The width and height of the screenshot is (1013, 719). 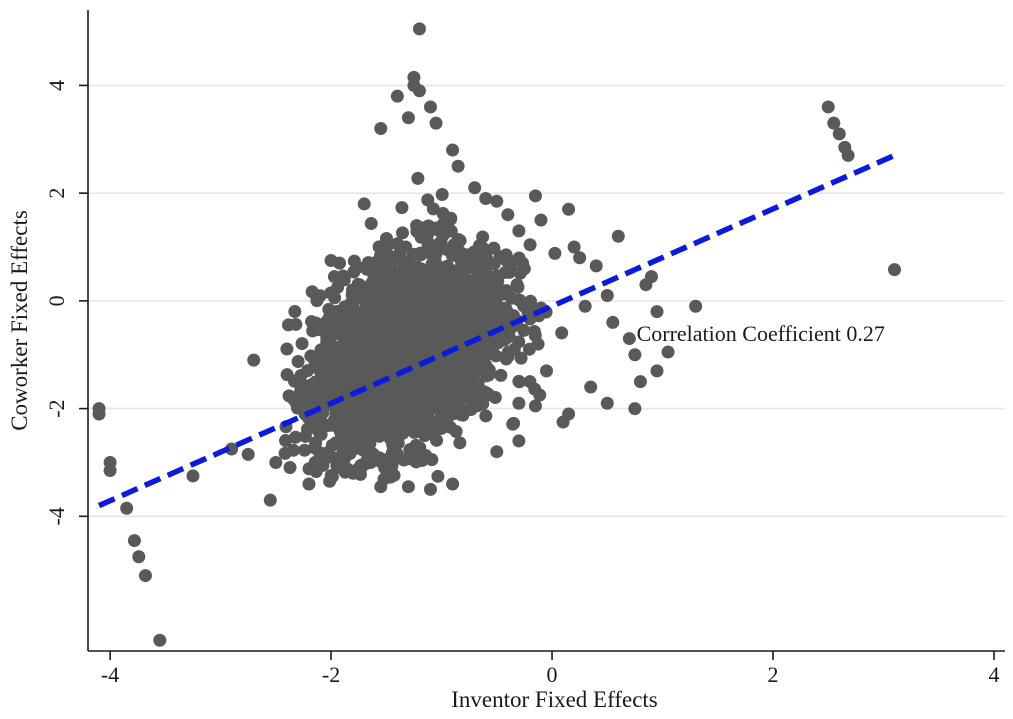 What do you see at coordinates (772, 674) in the screenshot?
I see `x-tick-label-3: 2` at bounding box center [772, 674].